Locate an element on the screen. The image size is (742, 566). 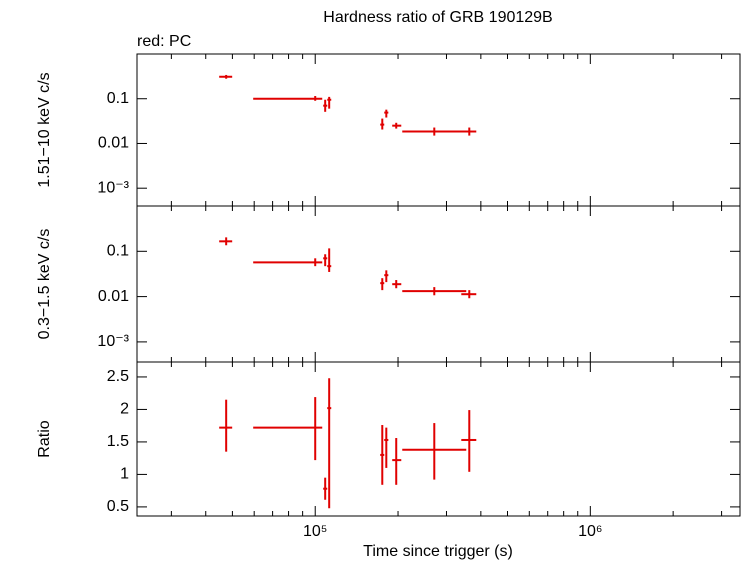
y-axis-label: 1.51−10 keV c/s is located at coordinates (44, 129).